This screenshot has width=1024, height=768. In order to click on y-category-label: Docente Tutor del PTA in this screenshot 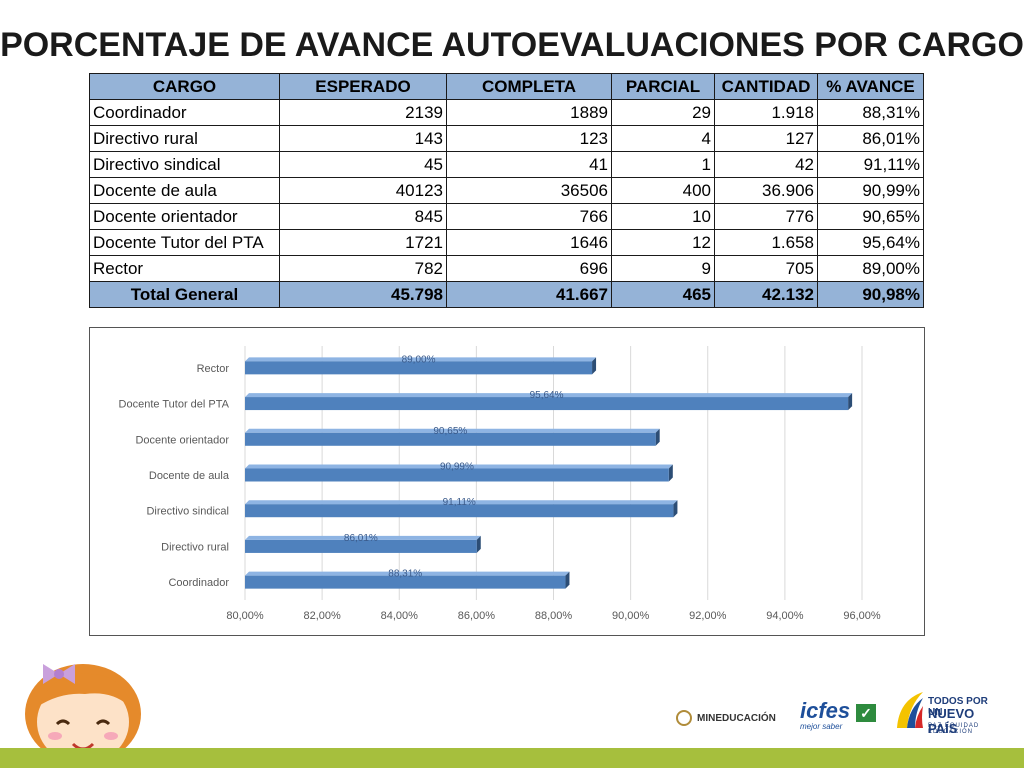, I will do `click(174, 405)`.